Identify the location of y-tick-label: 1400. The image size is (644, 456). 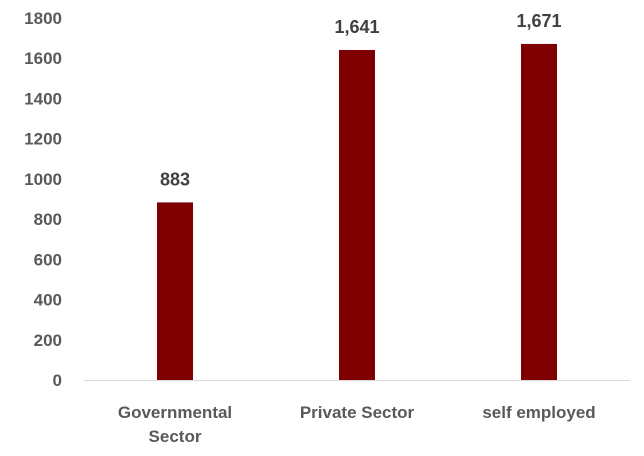
(43, 98).